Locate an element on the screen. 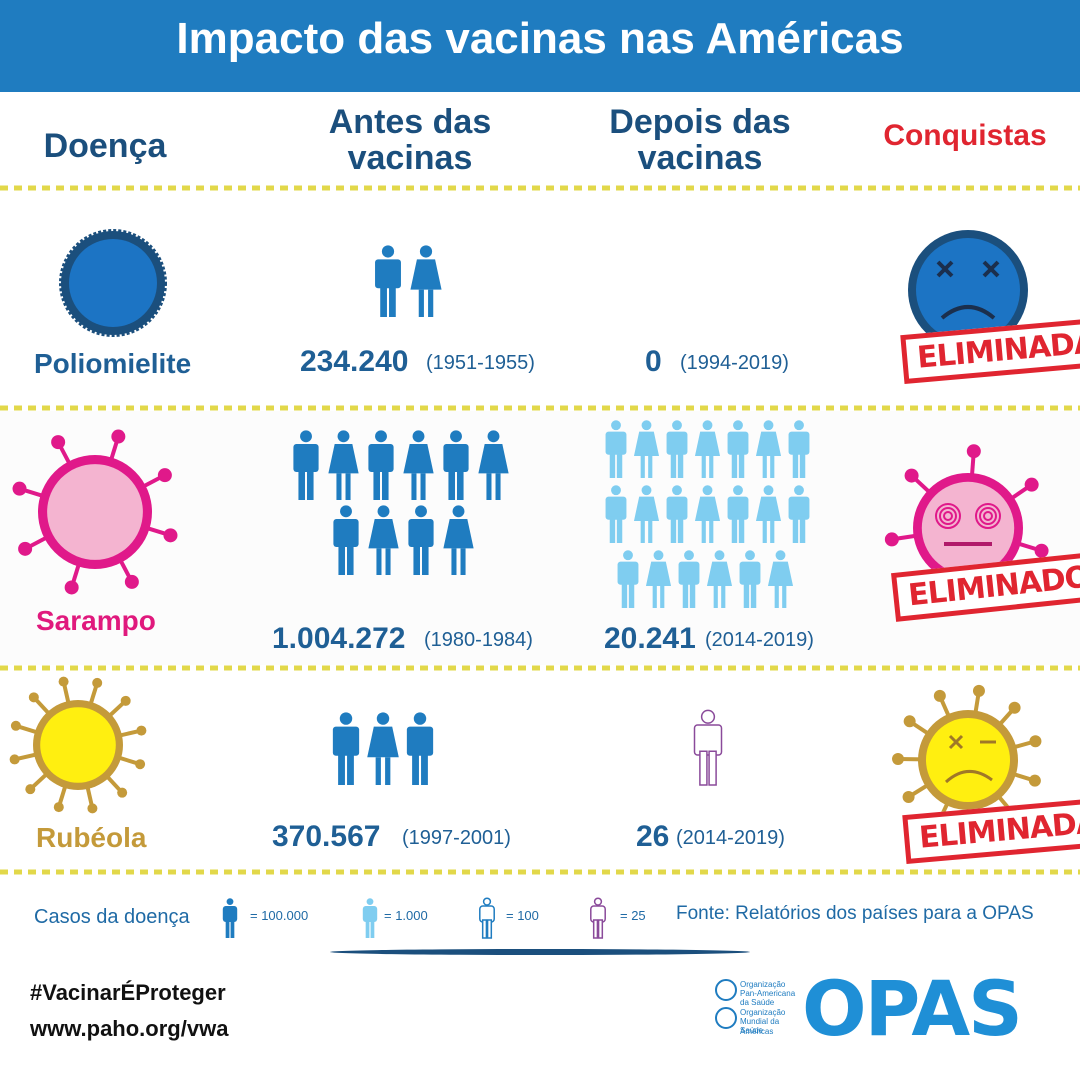 The height and width of the screenshot is (1080, 1080). disease-name: Rubéola is located at coordinates (91, 837).